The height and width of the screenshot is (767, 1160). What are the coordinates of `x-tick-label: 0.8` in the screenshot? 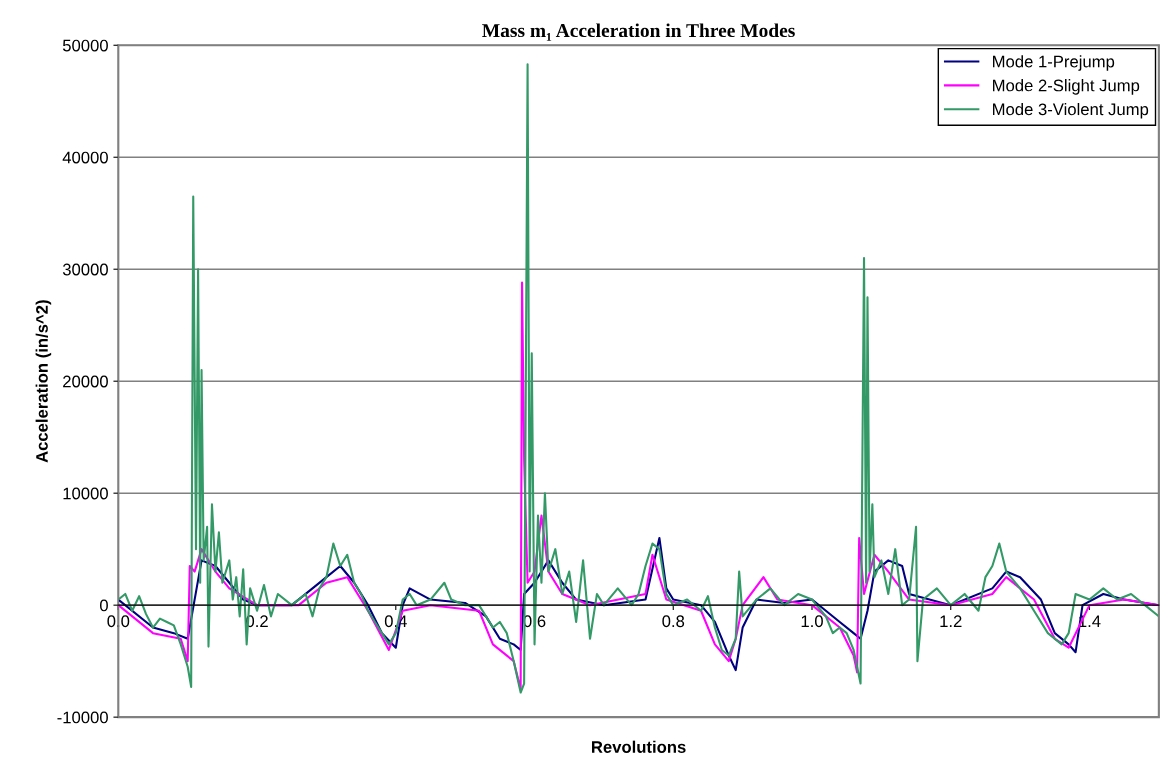 It's located at (673, 621).